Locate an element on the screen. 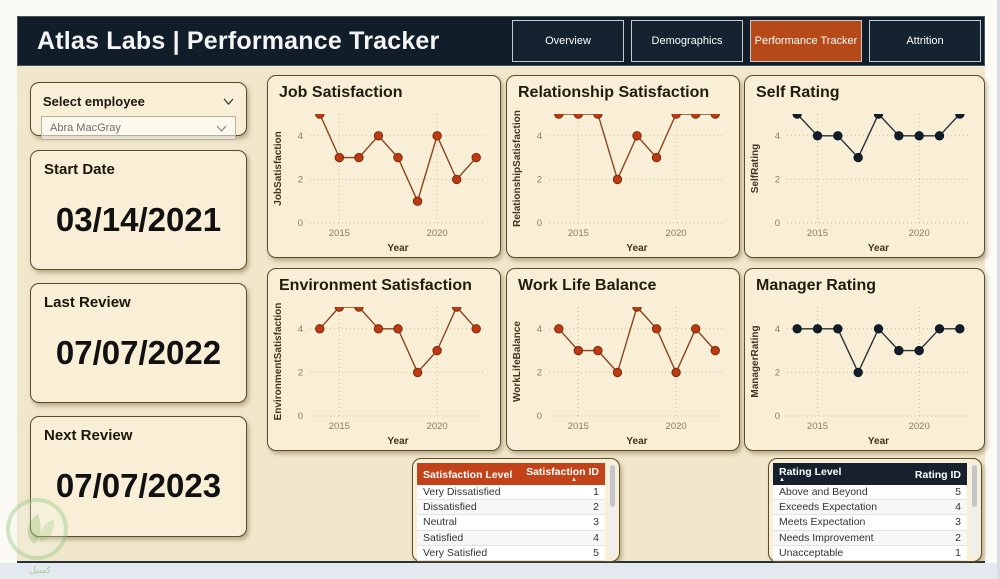  start-date-card: Start Date 03/14/2021 is located at coordinates (138, 210).